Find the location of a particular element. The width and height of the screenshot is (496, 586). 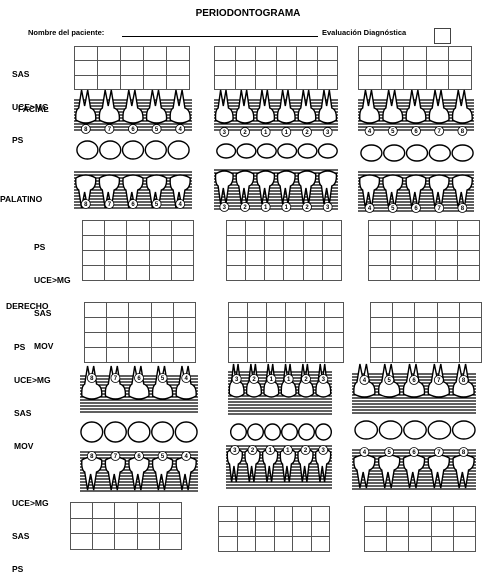

row-label: PS is located at coordinates (18, 569).